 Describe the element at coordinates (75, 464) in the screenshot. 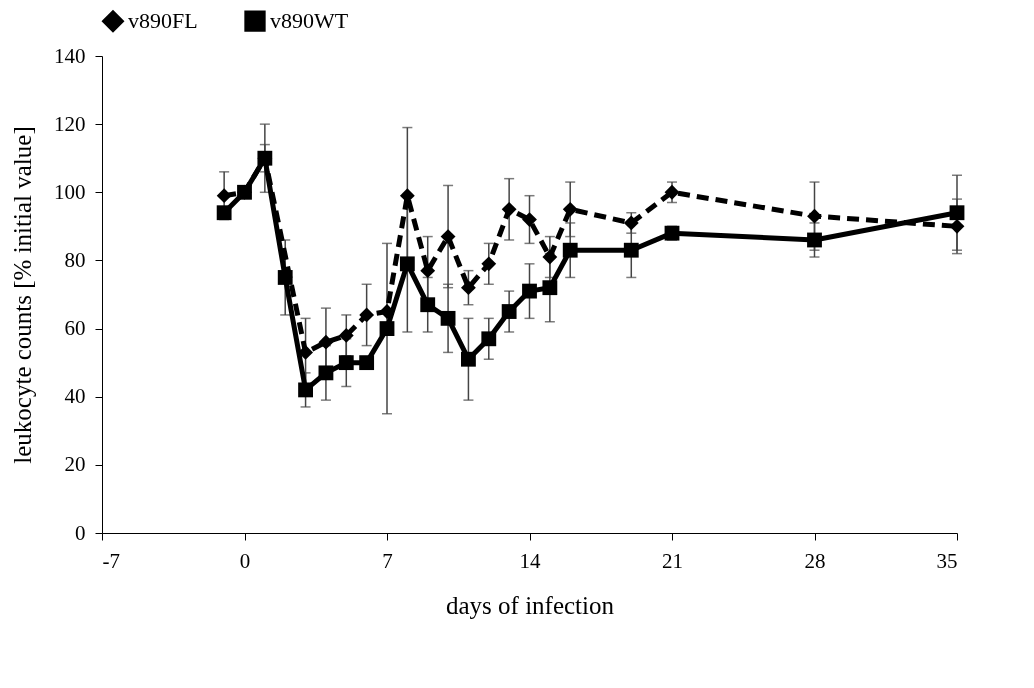

I see `y-tick-label: 20` at that location.